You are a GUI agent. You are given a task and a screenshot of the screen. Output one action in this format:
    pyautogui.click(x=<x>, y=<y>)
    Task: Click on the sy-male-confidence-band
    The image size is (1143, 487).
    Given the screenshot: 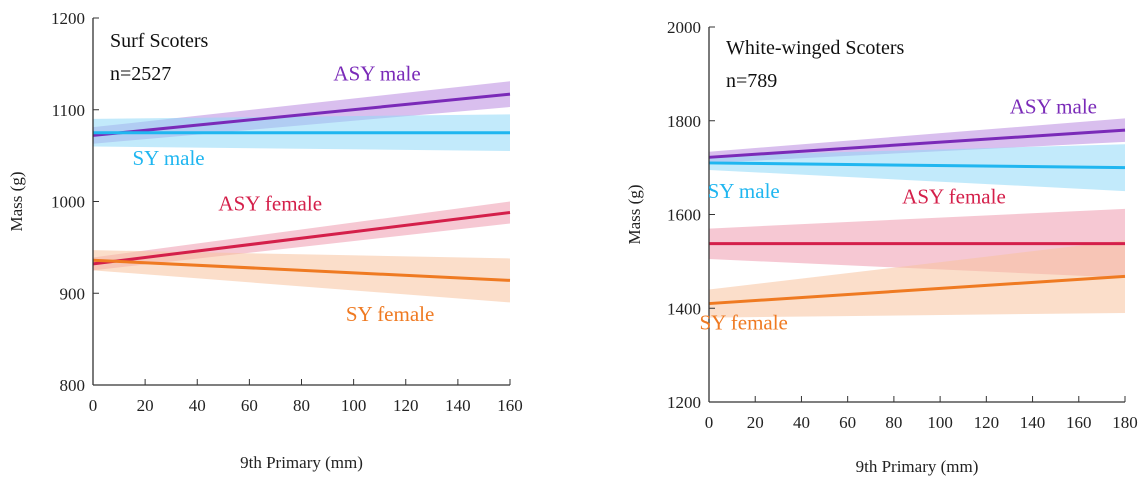 What is the action you would take?
    pyautogui.click(x=917, y=168)
    